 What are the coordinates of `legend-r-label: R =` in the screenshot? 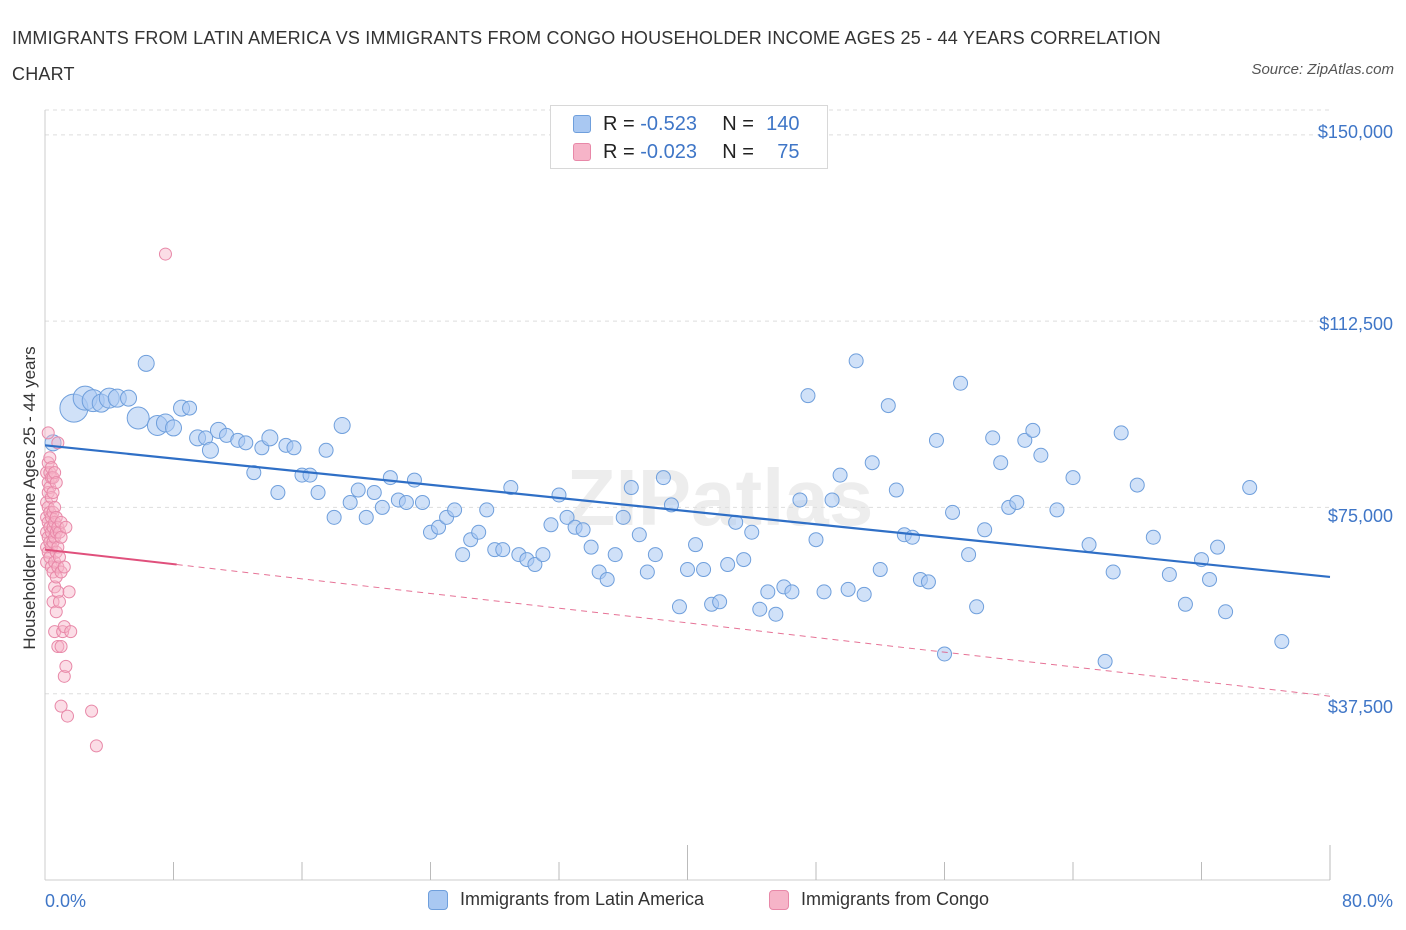 It's located at (619, 123).